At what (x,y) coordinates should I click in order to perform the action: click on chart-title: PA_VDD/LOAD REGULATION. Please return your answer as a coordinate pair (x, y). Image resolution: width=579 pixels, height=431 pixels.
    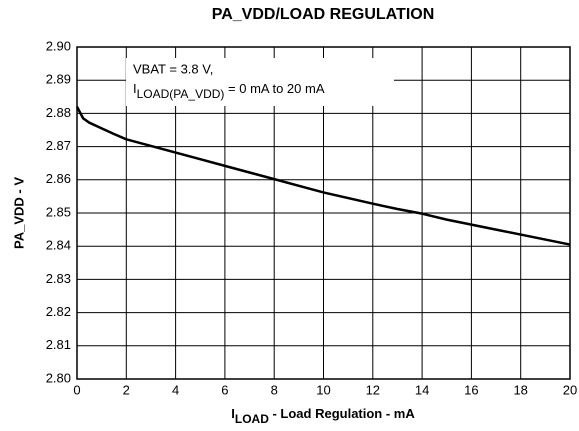
    Looking at the image, I should click on (323, 14).